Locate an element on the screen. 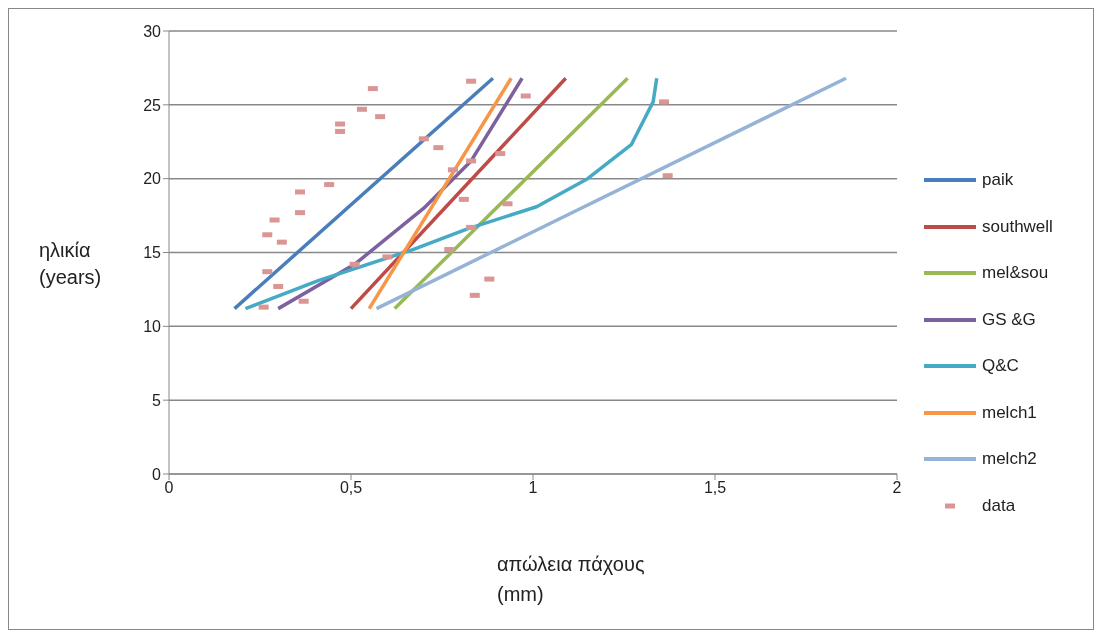 This screenshot has width=1100, height=635. y-tick-label: 15 is located at coordinates (152, 253).